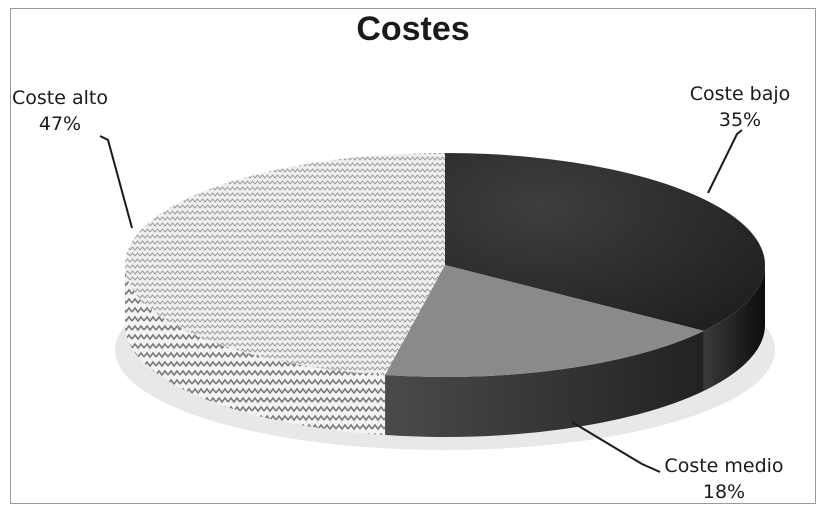 Image resolution: width=826 pixels, height=514 pixels. Describe the element at coordinates (544, 321) in the screenshot. I see `slice-coste-medio` at that location.